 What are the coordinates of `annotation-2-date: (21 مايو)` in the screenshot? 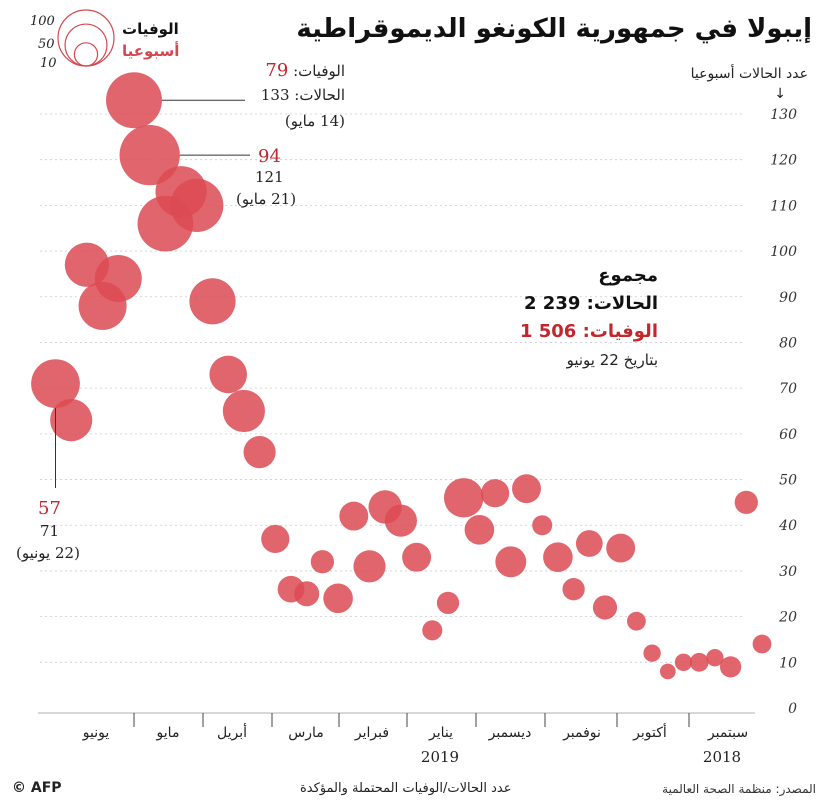 It's located at (266, 199).